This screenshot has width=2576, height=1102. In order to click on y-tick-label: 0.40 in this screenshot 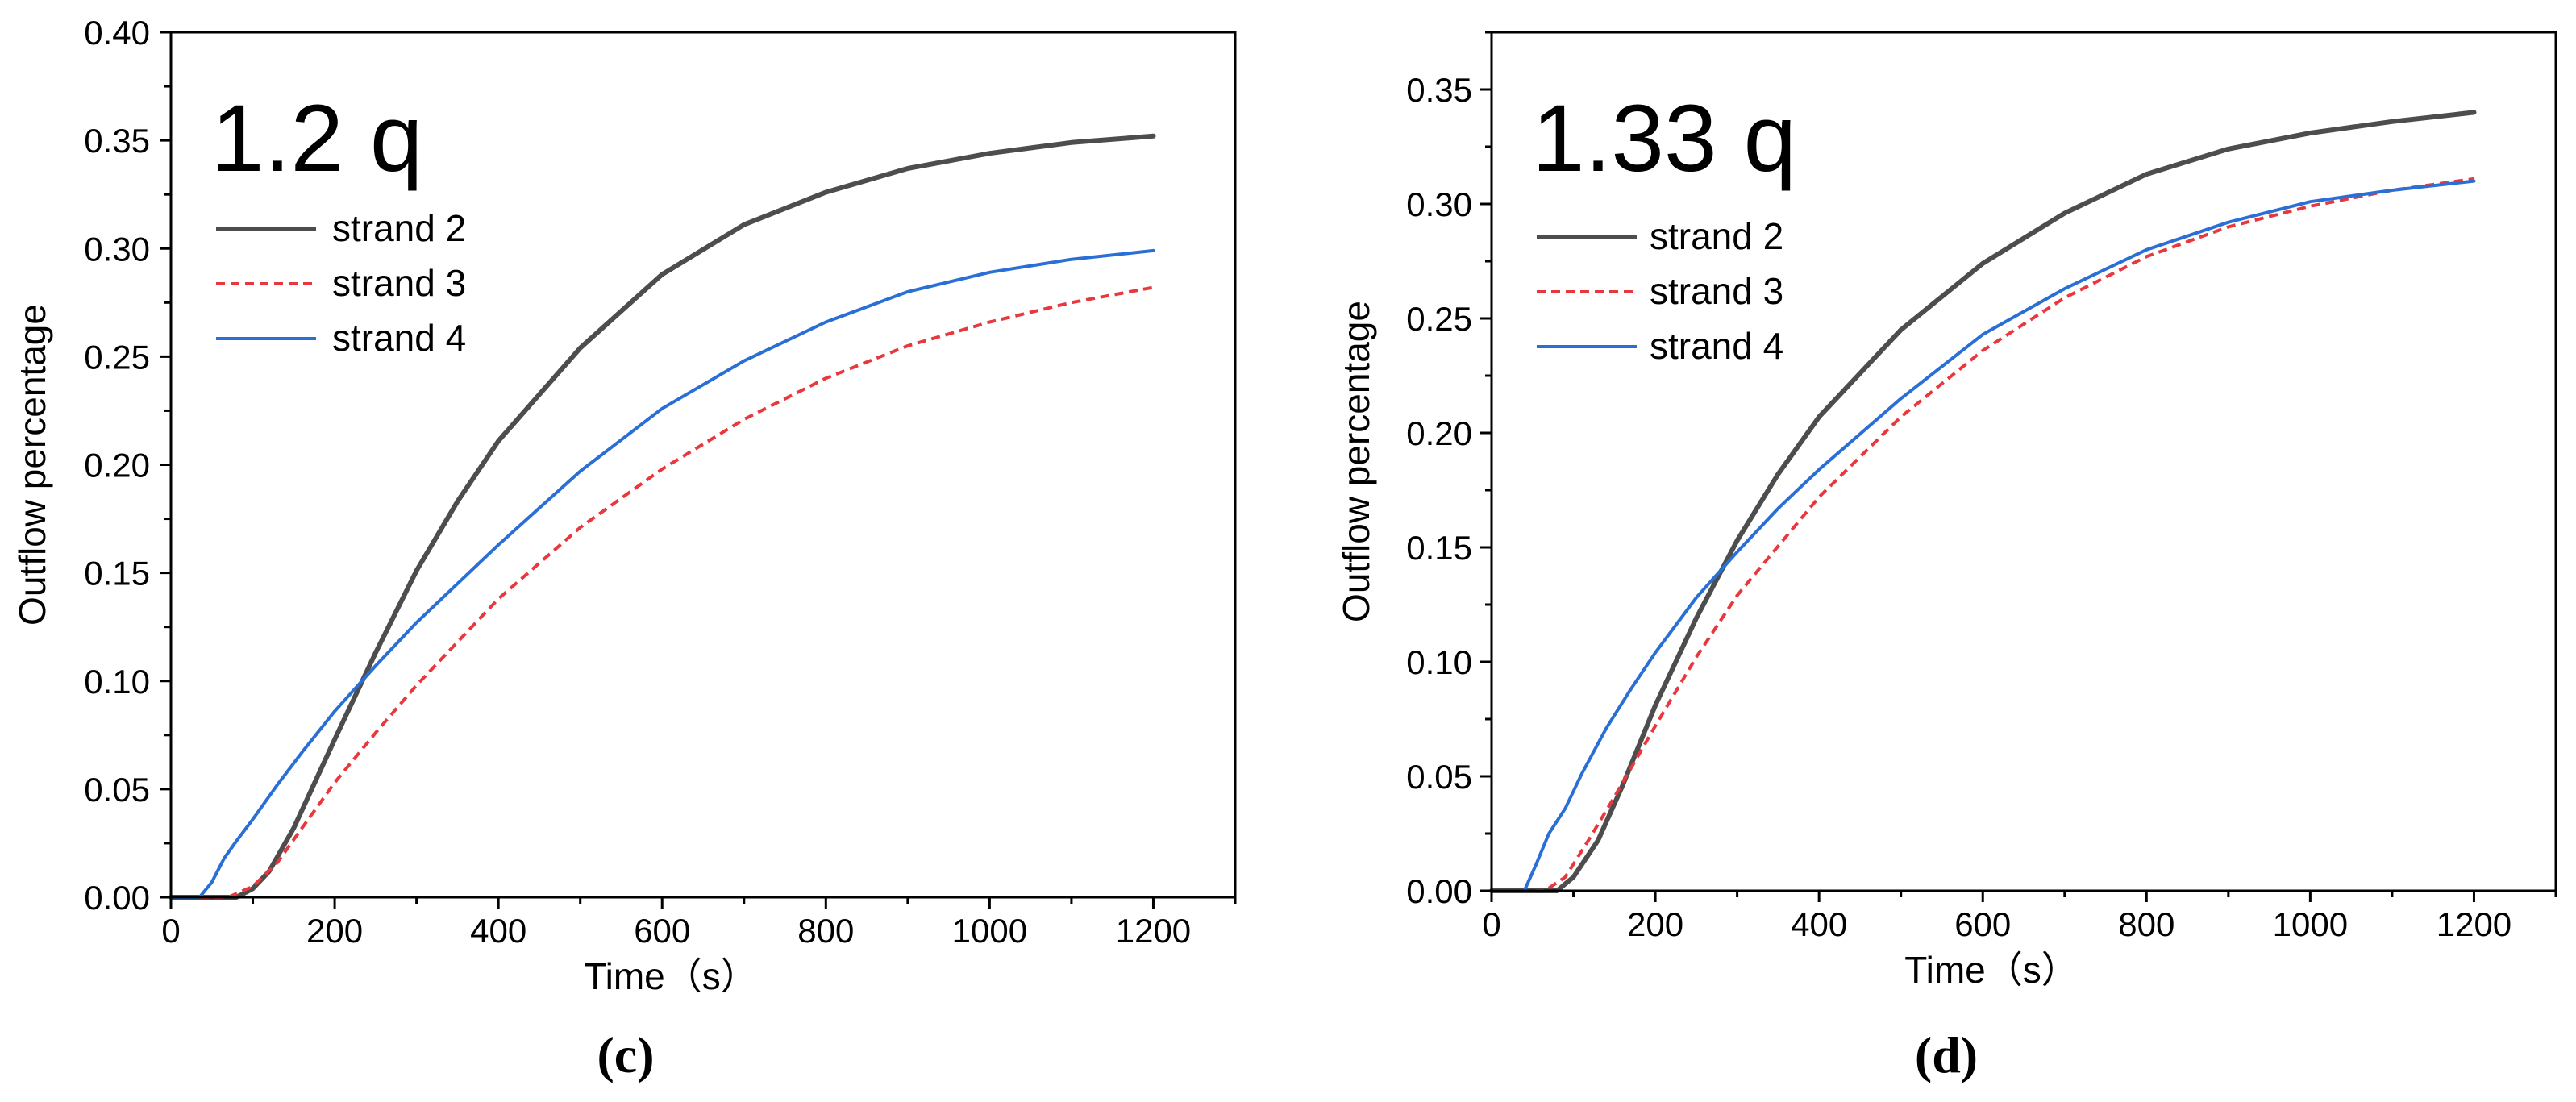, I will do `click(117, 33)`.